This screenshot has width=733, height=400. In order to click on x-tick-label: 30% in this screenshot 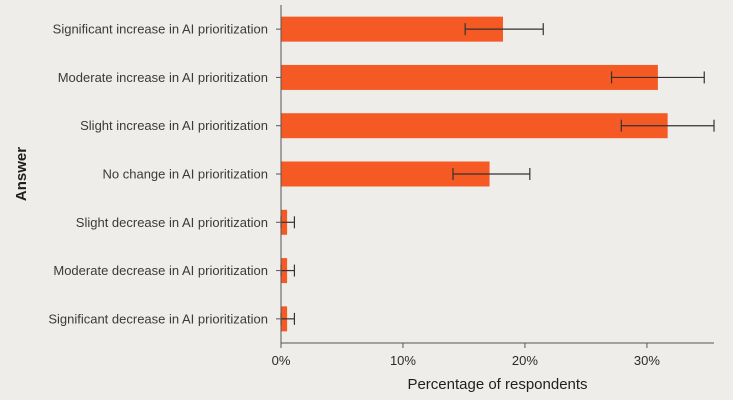, I will do `click(647, 360)`.